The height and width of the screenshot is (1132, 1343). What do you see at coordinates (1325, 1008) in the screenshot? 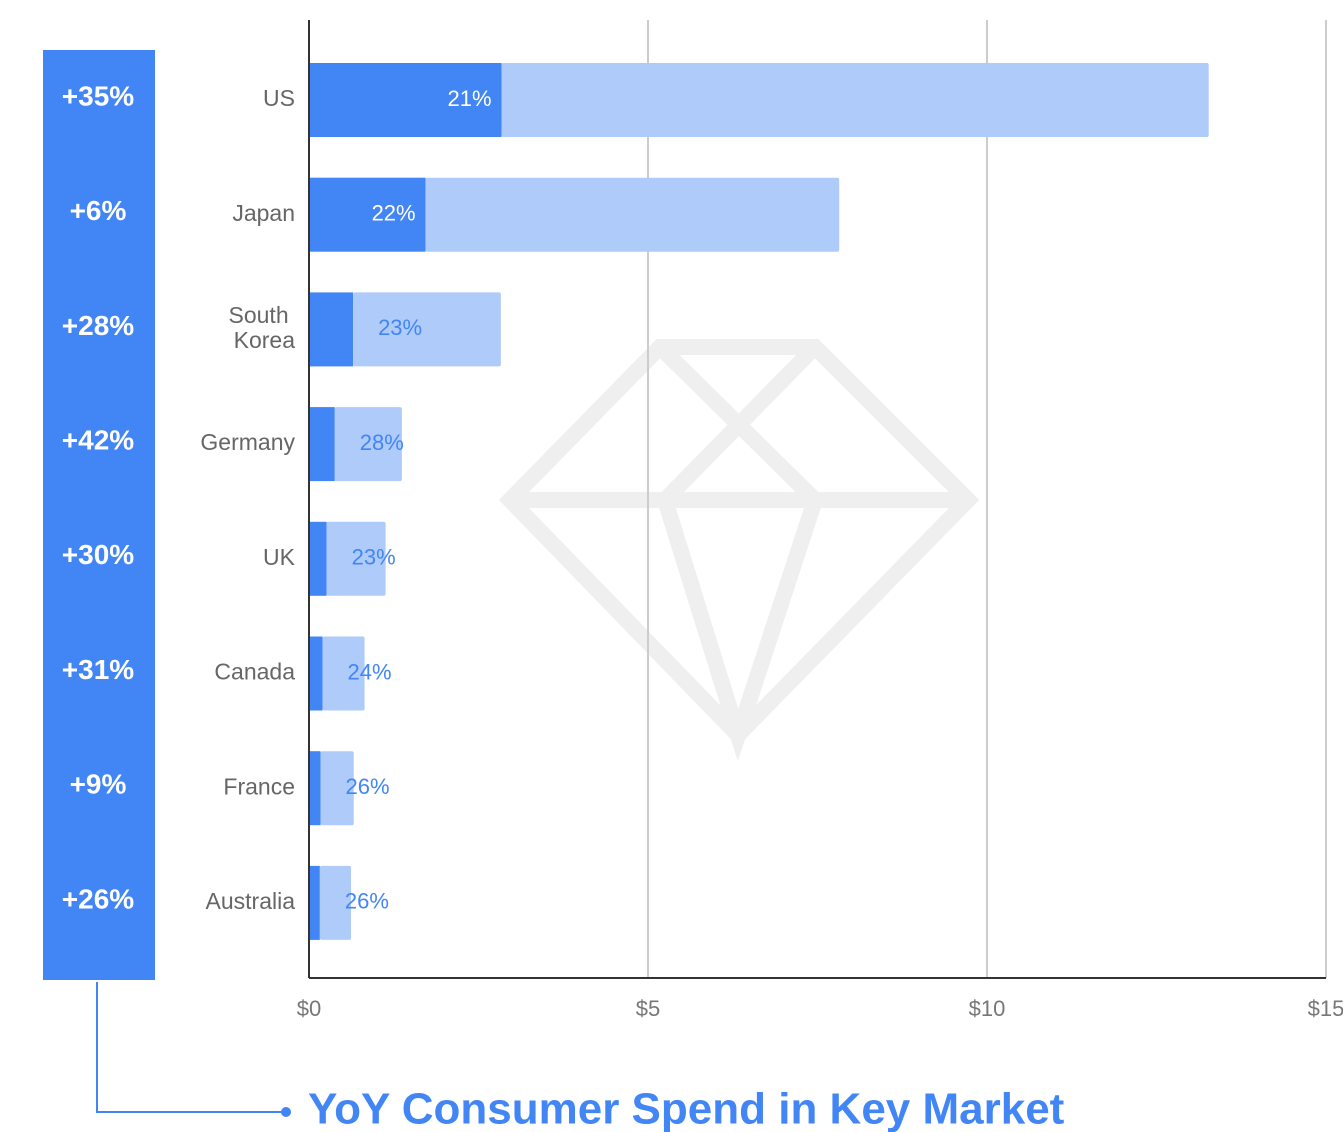
I see `x-tick-label: $15` at bounding box center [1325, 1008].